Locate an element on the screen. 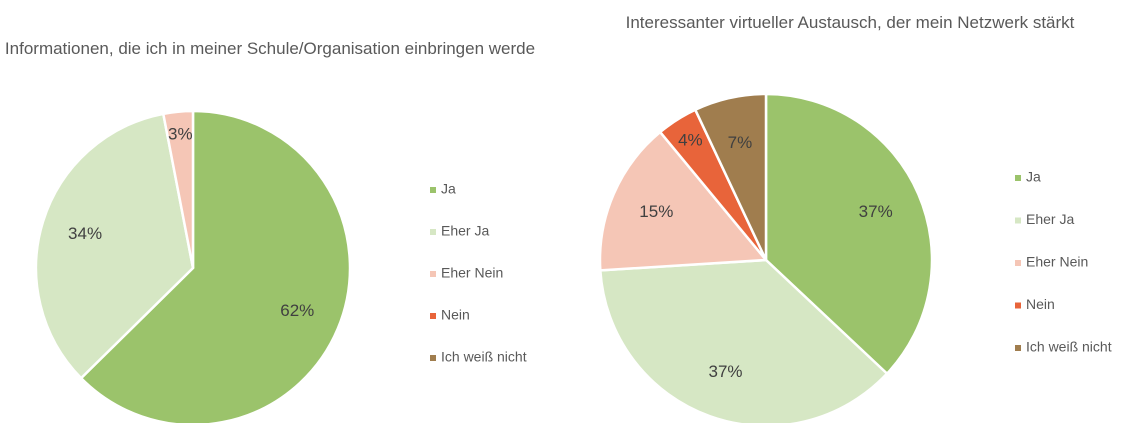 This screenshot has height=423, width=1148. data-label: 34% is located at coordinates (85, 233).